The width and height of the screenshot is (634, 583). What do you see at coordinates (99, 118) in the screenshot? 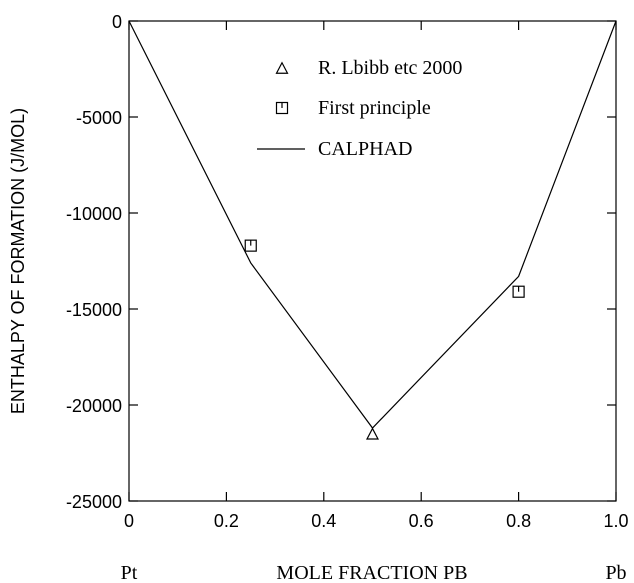
I see `y-tick-label: -5000` at bounding box center [99, 118].